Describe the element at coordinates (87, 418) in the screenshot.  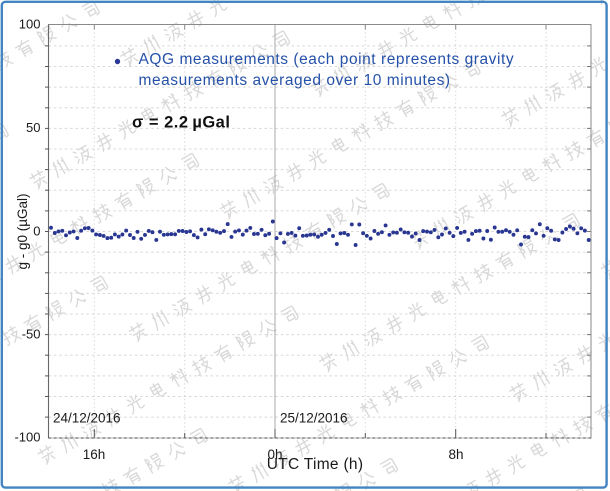
I see `svg-text: 24/12/2016` at that location.